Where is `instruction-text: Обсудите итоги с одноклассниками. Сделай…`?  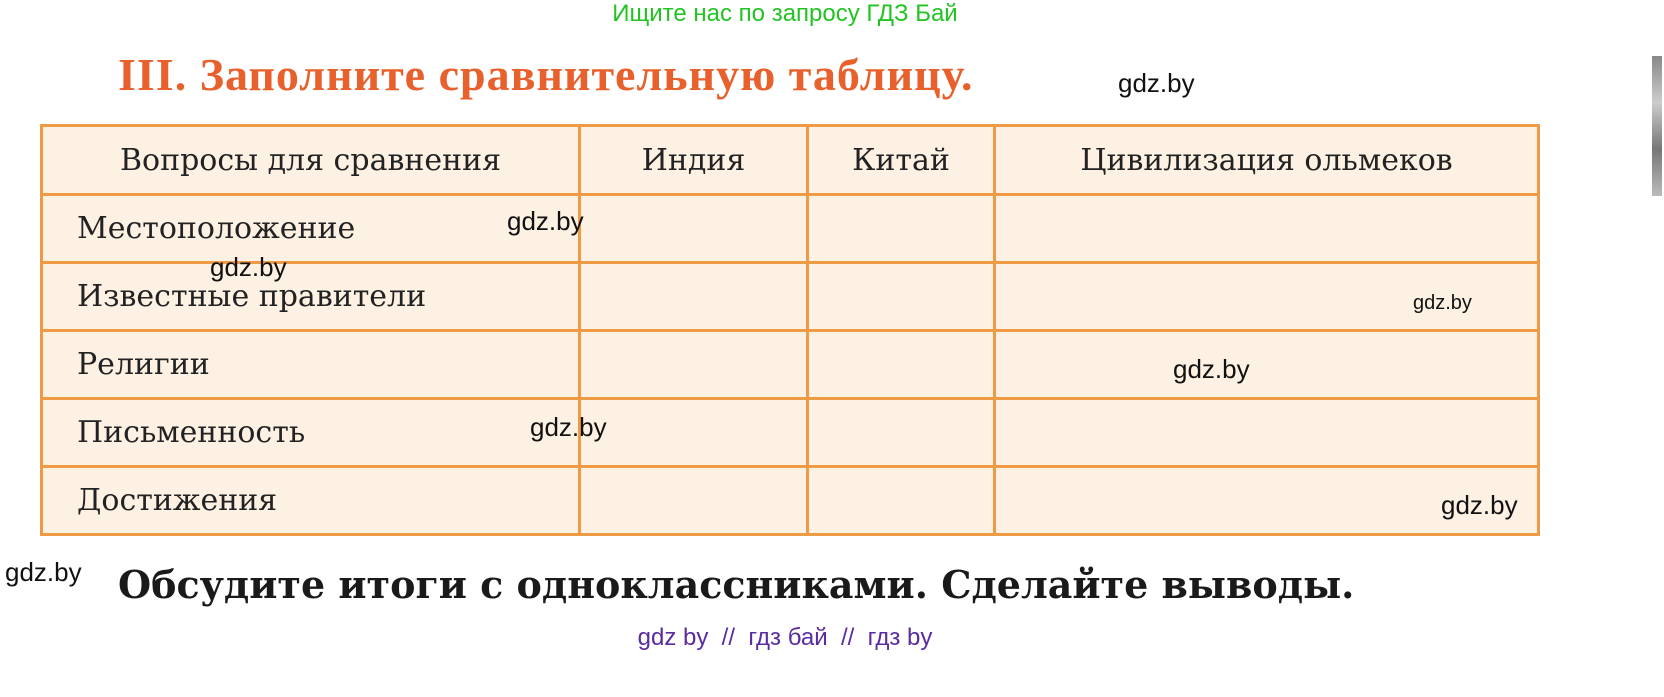
instruction-text: Обсудите итоги с одноклассниками. Сделай… is located at coordinates (736, 584).